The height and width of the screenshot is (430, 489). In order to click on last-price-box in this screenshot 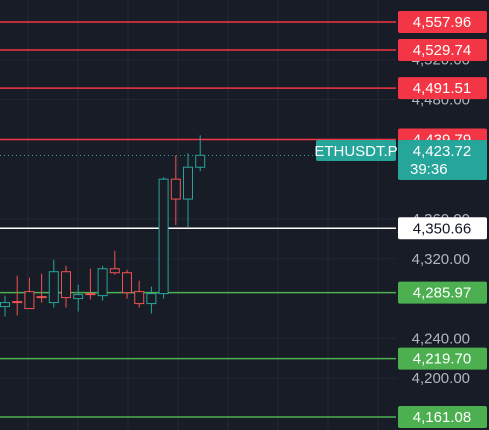, I will do `click(442, 160)`.